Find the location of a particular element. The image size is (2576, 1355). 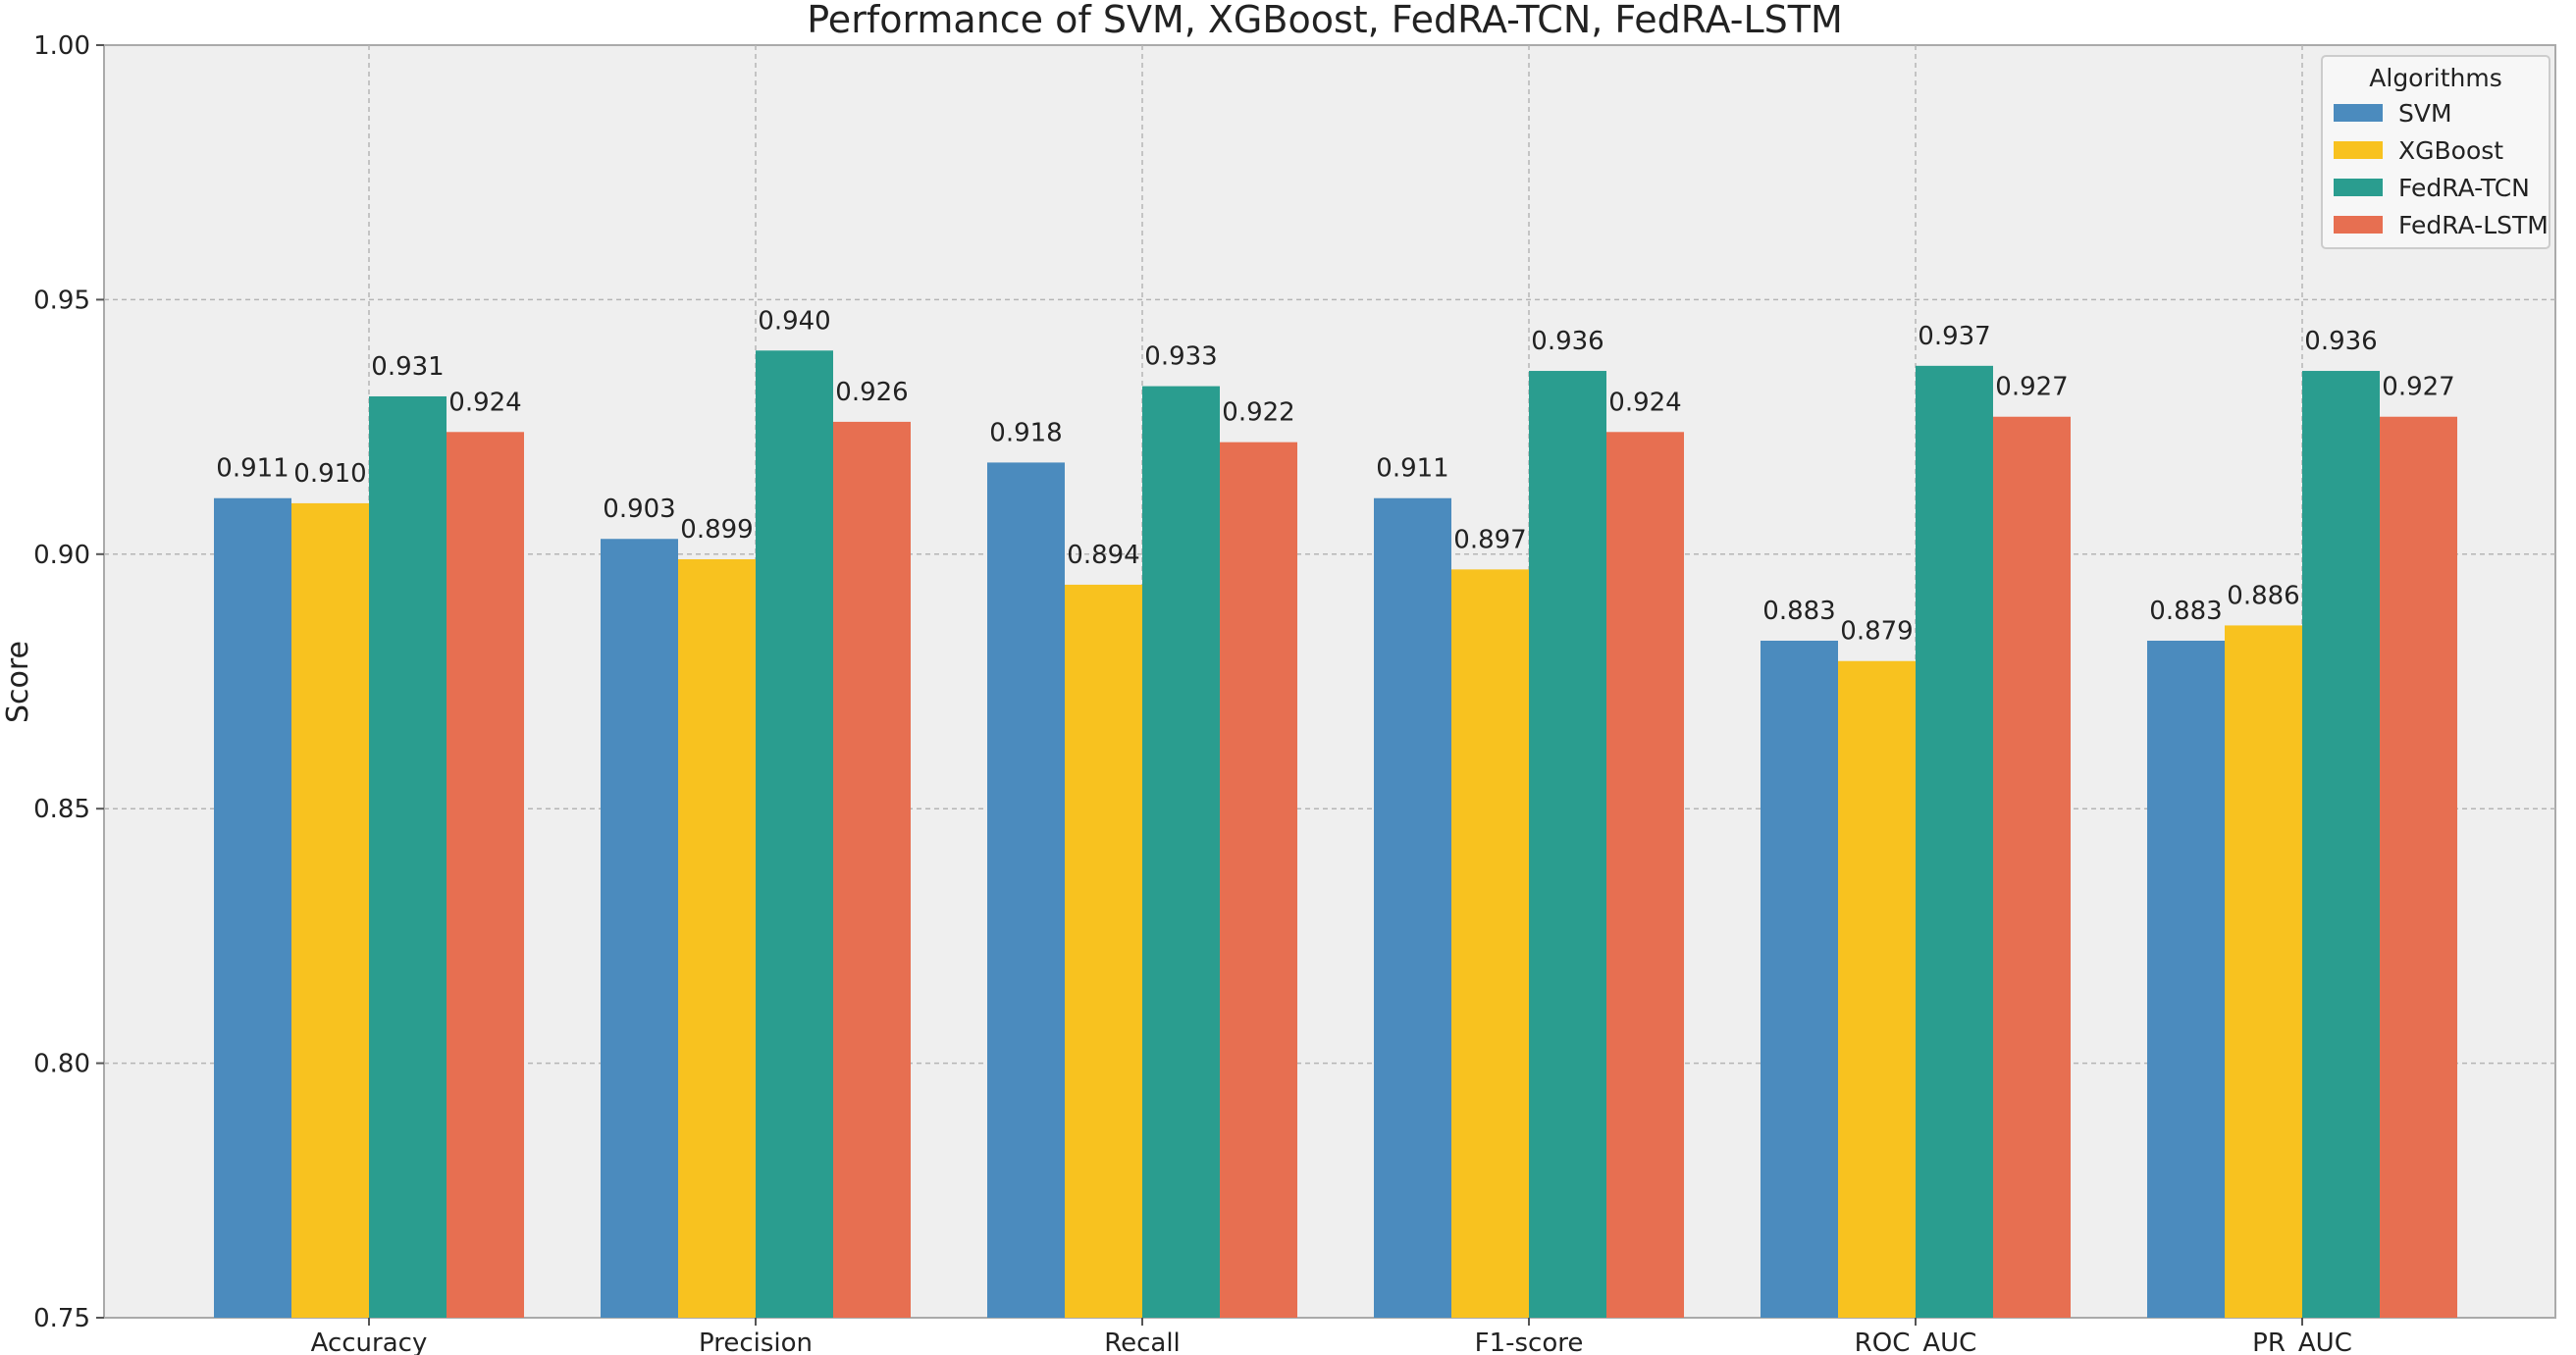

y-axis-label: Score is located at coordinates (18, 682).